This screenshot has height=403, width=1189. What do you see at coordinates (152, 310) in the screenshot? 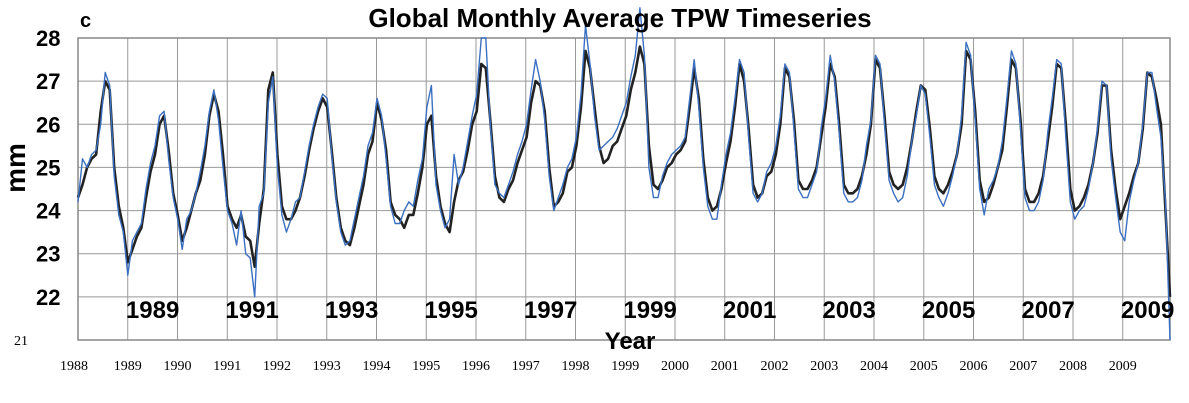
I see `bold-x-tick-label: 1989` at bounding box center [152, 310].